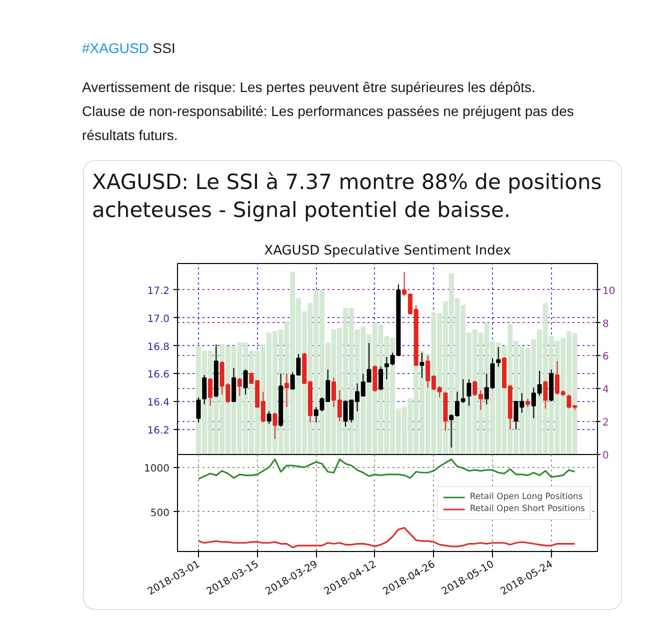  Describe the element at coordinates (328, 123) in the screenshot. I see `text: Clause de non-responsabilité: Les performances passées ne préjugent pas des résultats futurs.` at that location.